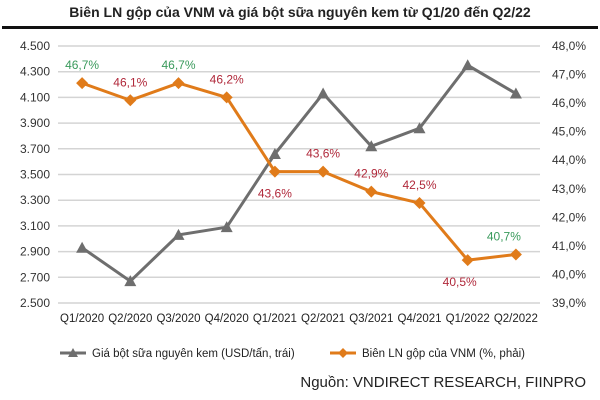 This screenshot has height=400, width=600. I want to click on x-tick-label: Q4/2020, so click(227, 319).